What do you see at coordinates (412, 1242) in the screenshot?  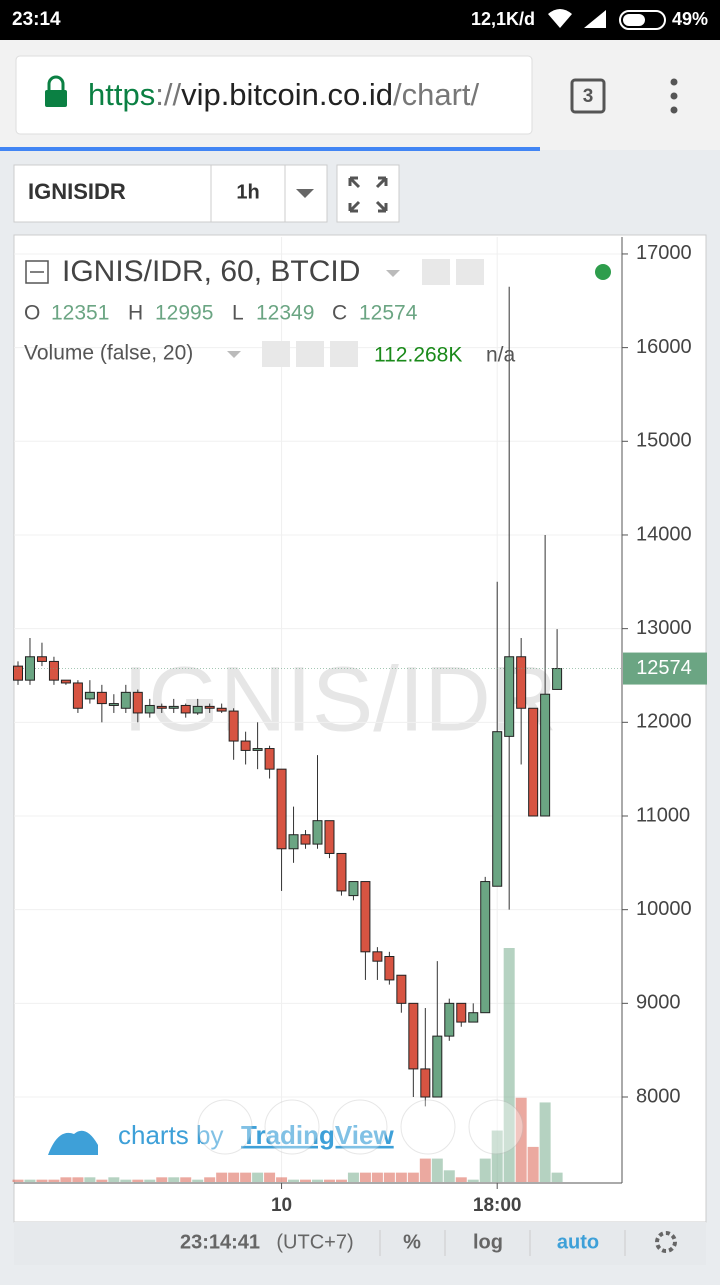 I see `percent-toggle: %` at bounding box center [412, 1242].